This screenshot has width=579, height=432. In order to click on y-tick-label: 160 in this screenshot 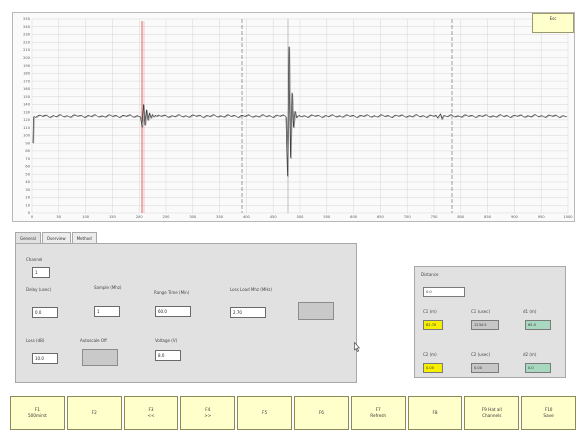, I will do `click(27, 89)`.